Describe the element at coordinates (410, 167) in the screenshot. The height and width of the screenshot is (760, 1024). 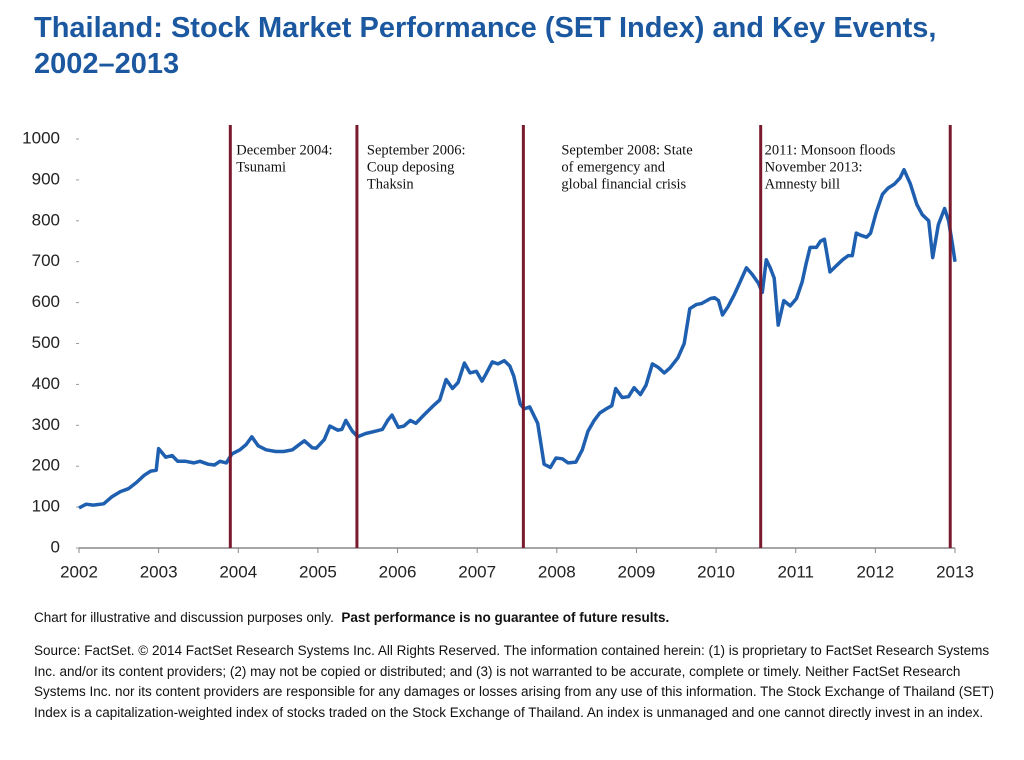
I see `annotation: Coup deposing` at that location.